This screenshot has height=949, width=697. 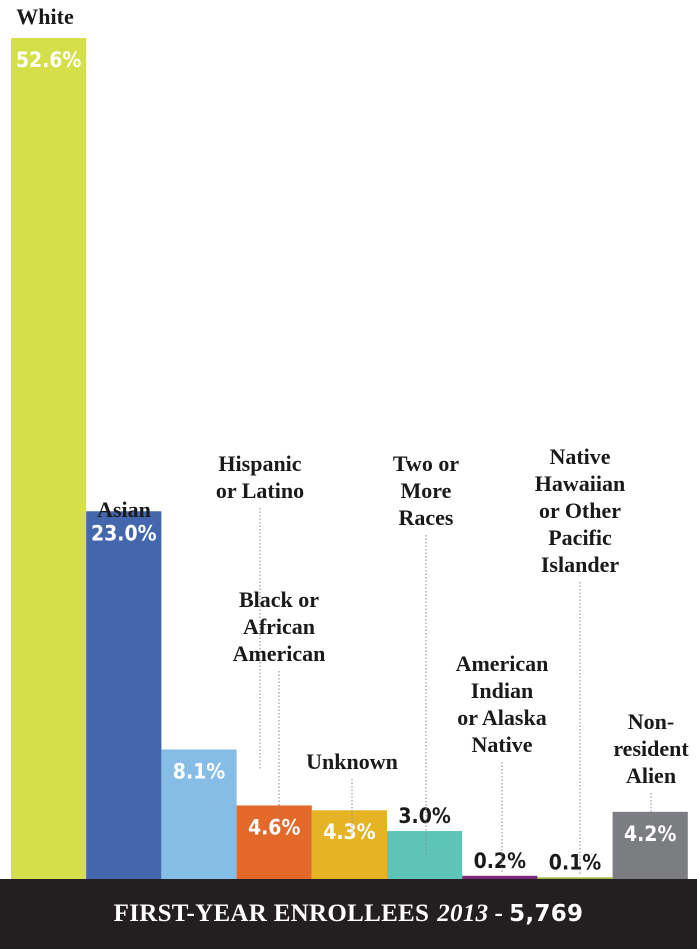 I want to click on category-label-2: Asian, so click(x=124, y=509).